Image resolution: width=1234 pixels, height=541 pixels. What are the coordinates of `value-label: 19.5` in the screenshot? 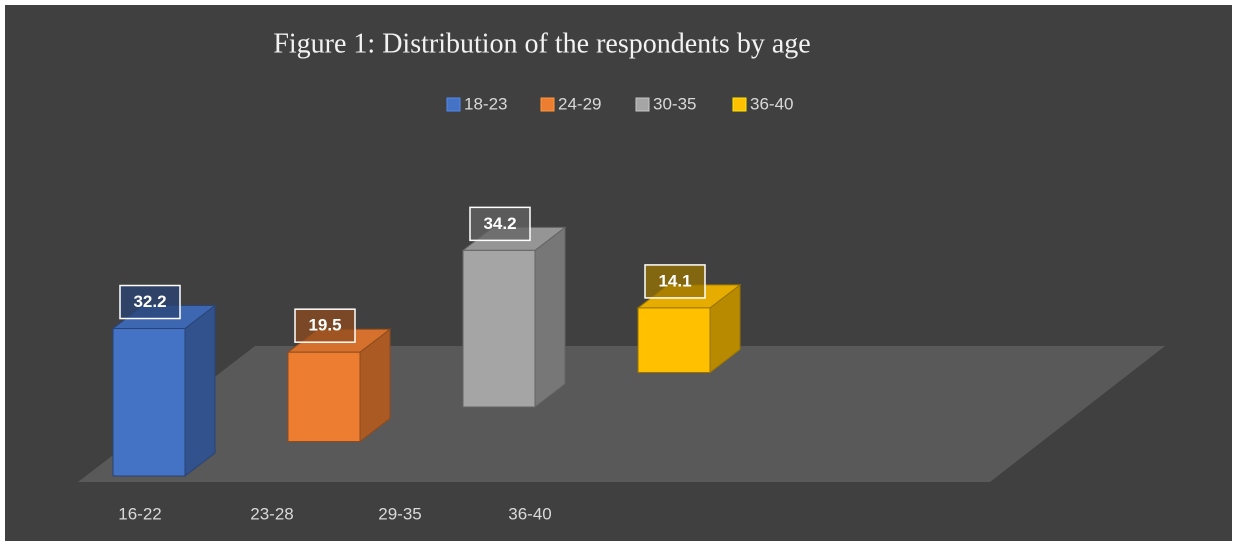 It's located at (324, 325).